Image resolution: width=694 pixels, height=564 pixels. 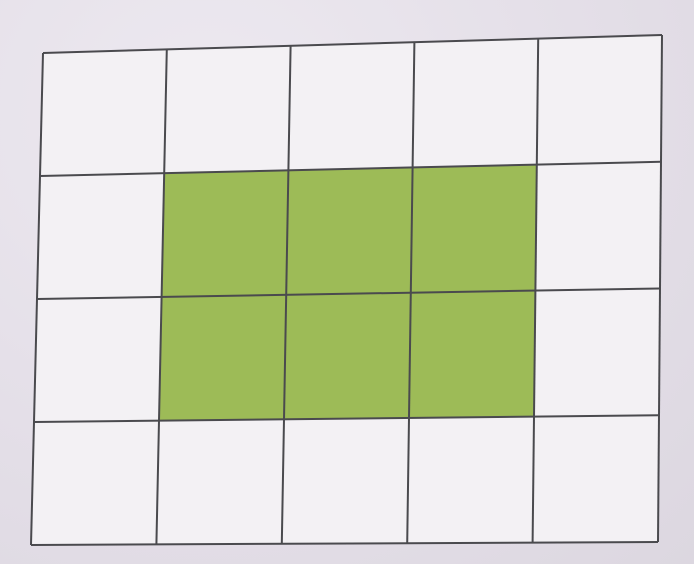 What do you see at coordinates (349, 231) in the screenshot?
I see `shaded-cell-r1-c2` at bounding box center [349, 231].